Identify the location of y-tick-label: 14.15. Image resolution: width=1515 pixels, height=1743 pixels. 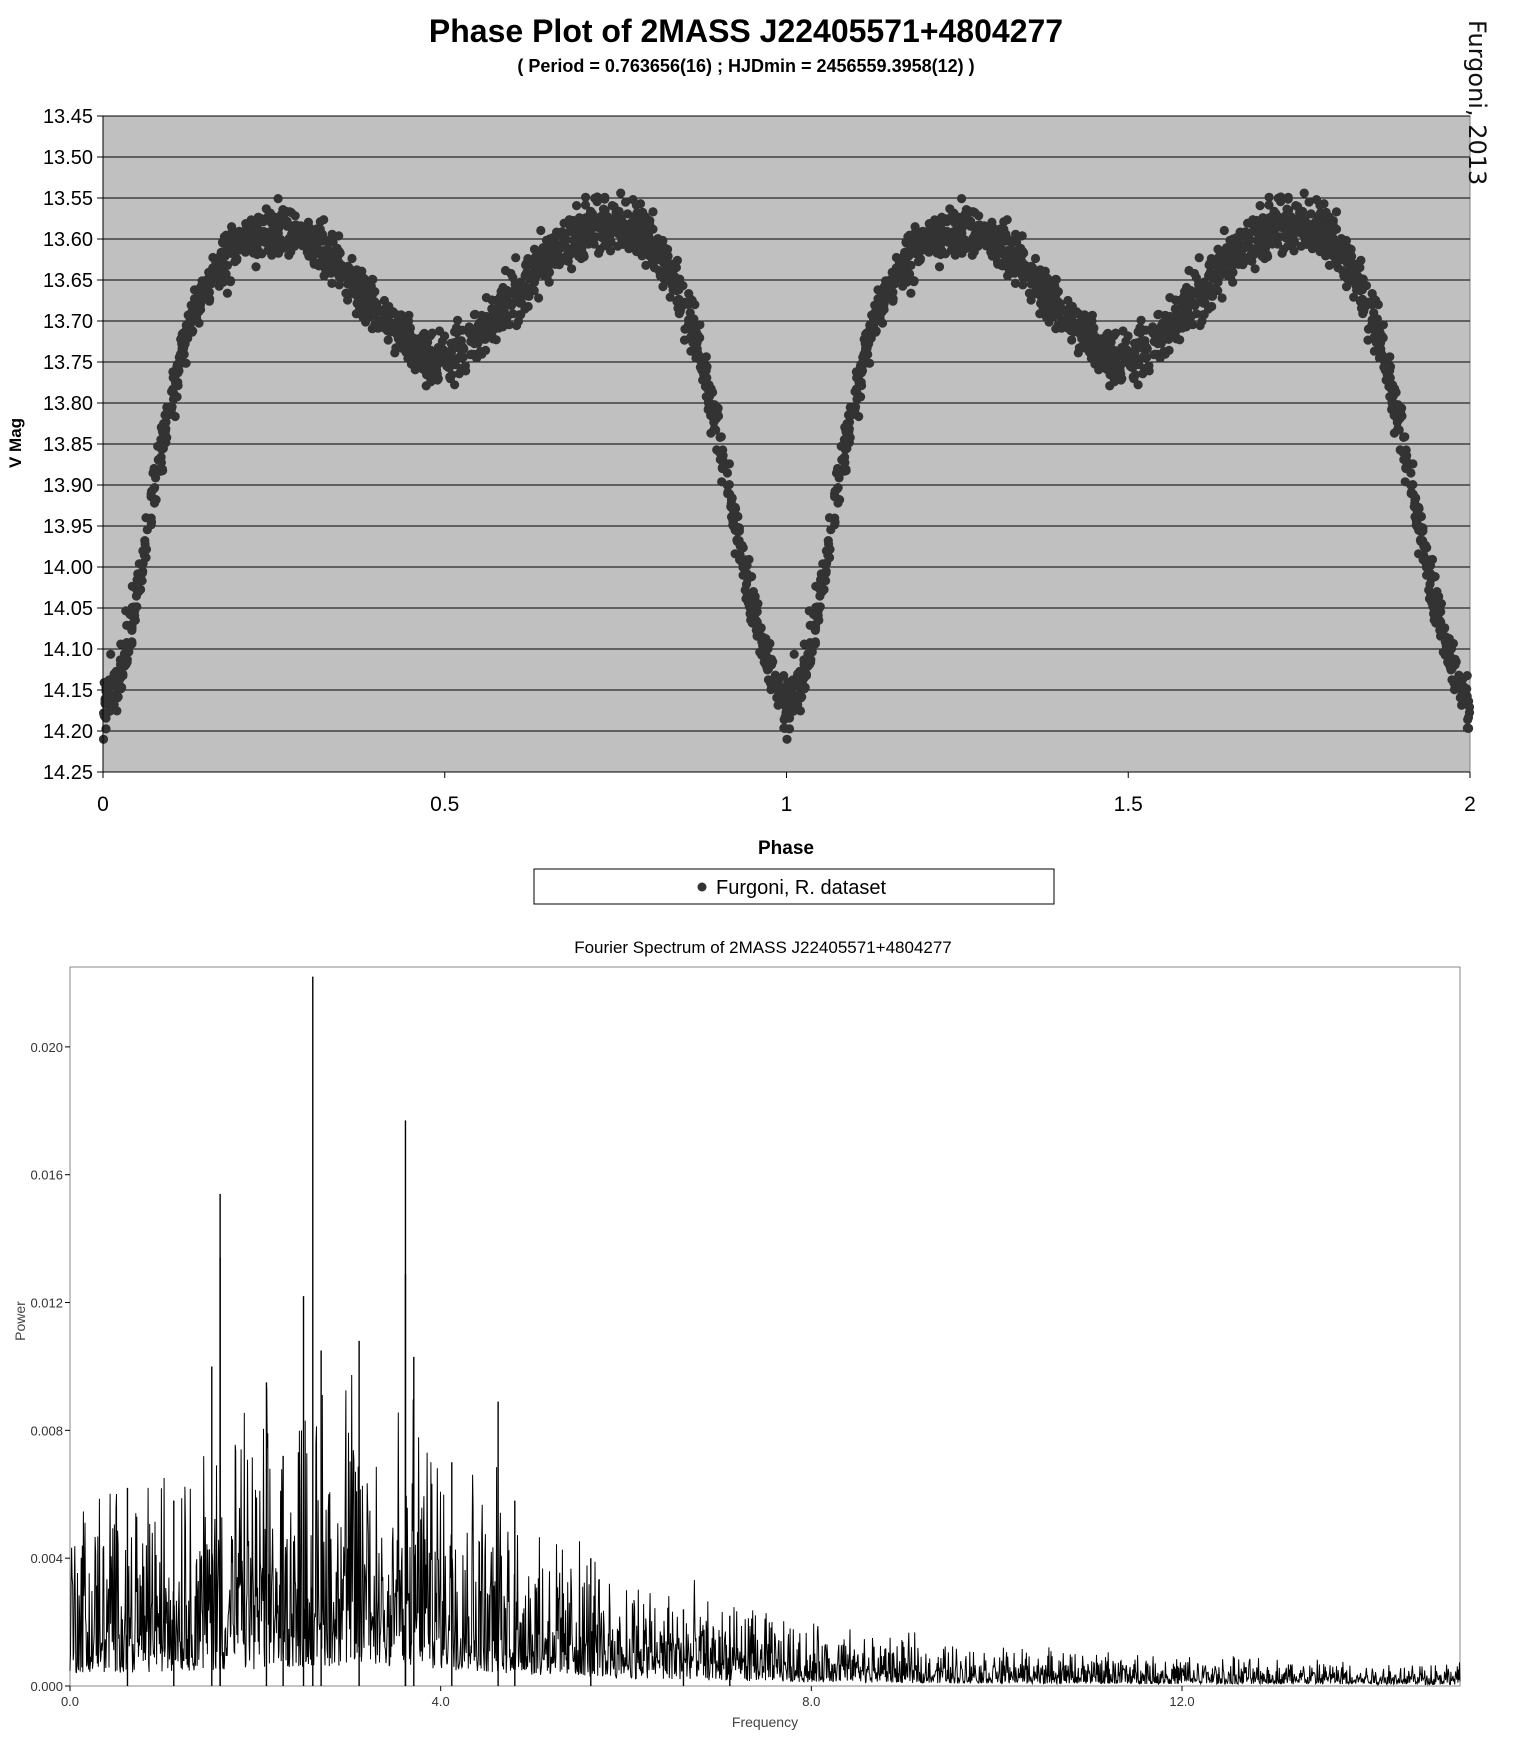
(68, 691).